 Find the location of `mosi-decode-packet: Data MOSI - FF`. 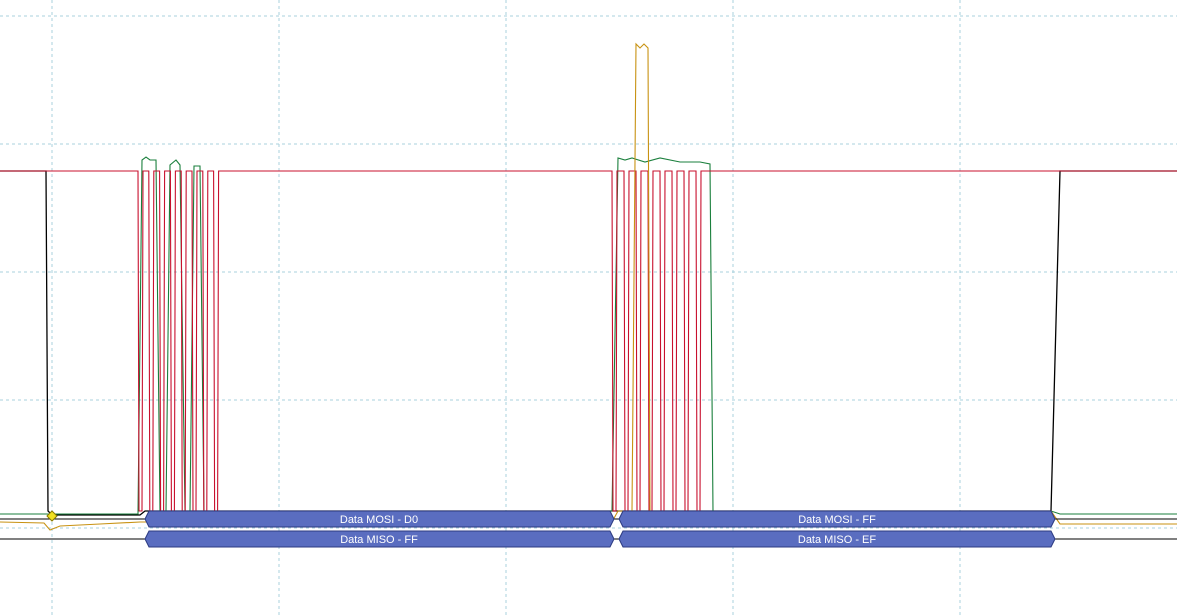

mosi-decode-packet: Data MOSI - FF is located at coordinates (837, 519).